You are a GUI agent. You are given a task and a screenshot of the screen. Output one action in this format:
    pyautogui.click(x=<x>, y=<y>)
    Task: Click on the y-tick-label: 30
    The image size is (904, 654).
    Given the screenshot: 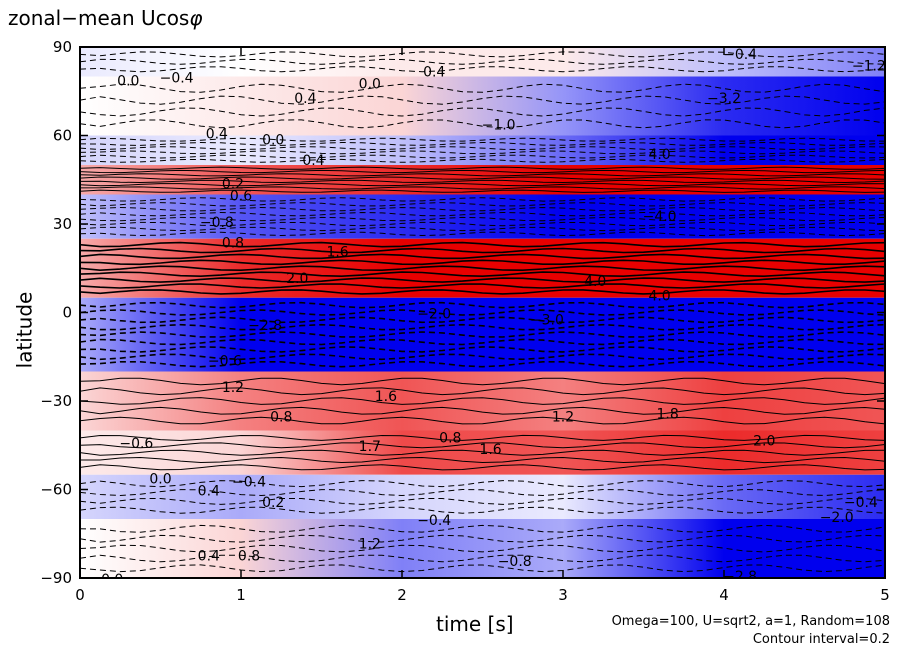 What is the action you would take?
    pyautogui.click(x=62, y=224)
    